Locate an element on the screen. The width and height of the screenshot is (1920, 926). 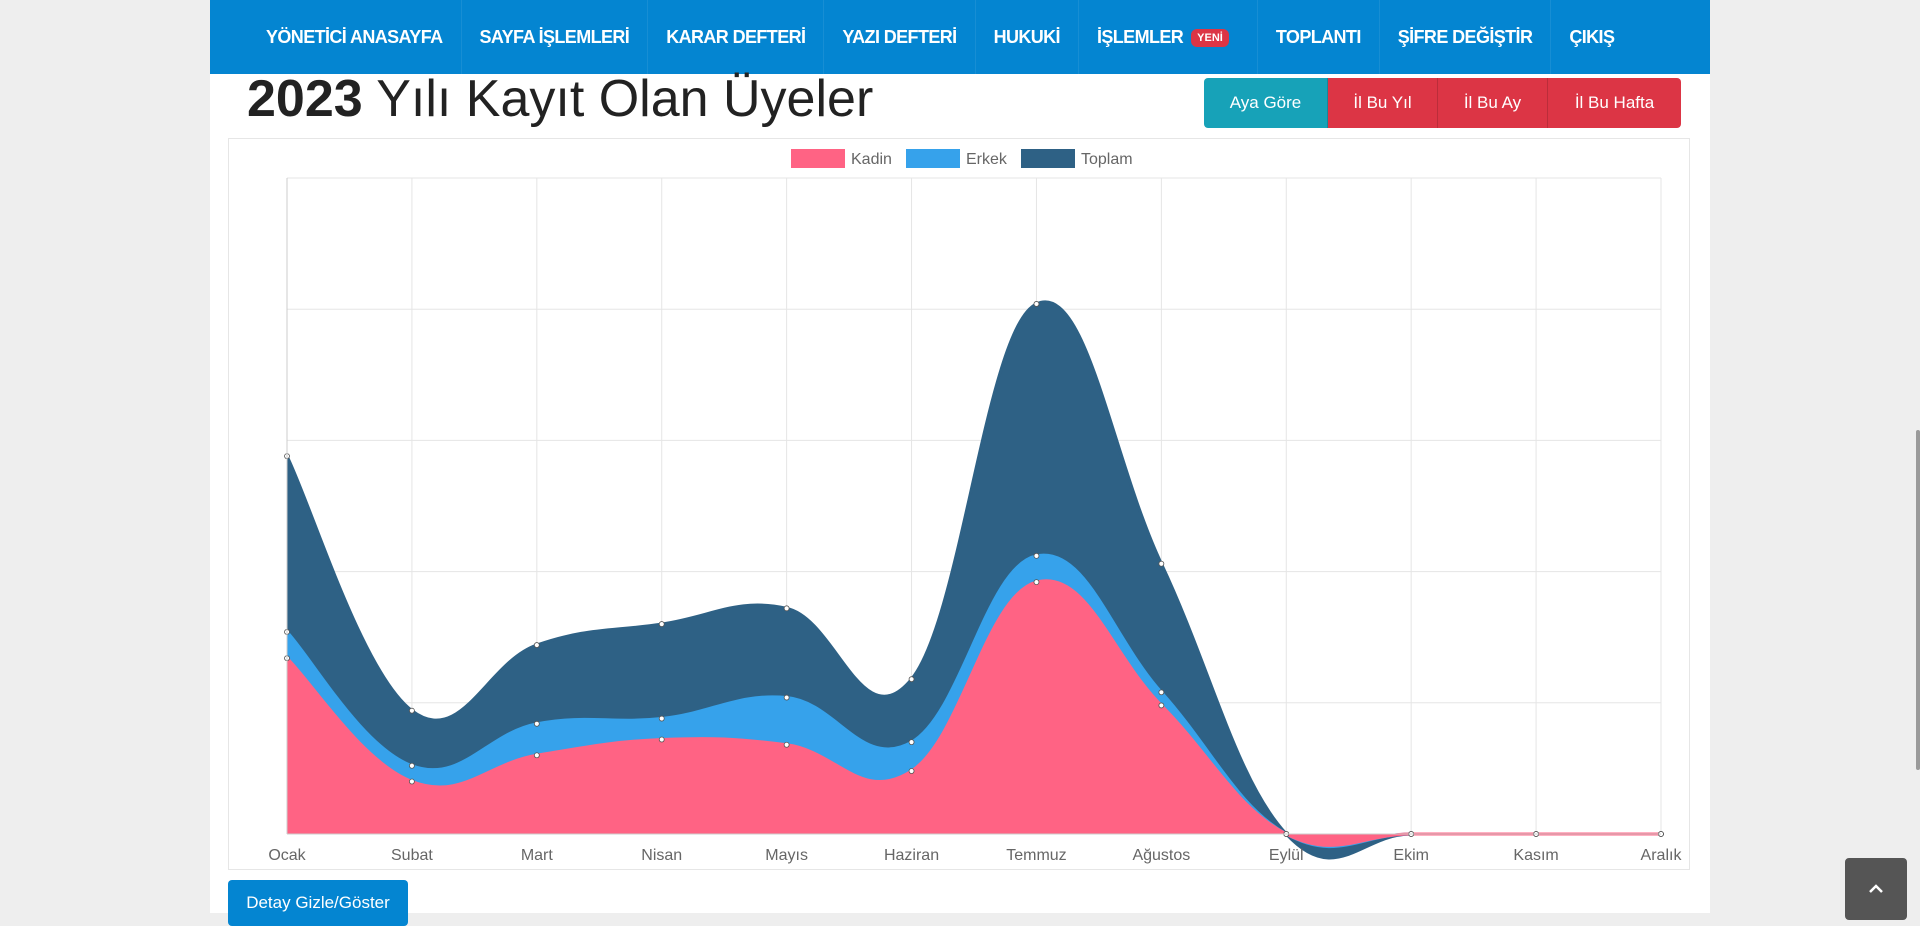
nav-logout-label: ÇIKIŞ is located at coordinates (1592, 37).